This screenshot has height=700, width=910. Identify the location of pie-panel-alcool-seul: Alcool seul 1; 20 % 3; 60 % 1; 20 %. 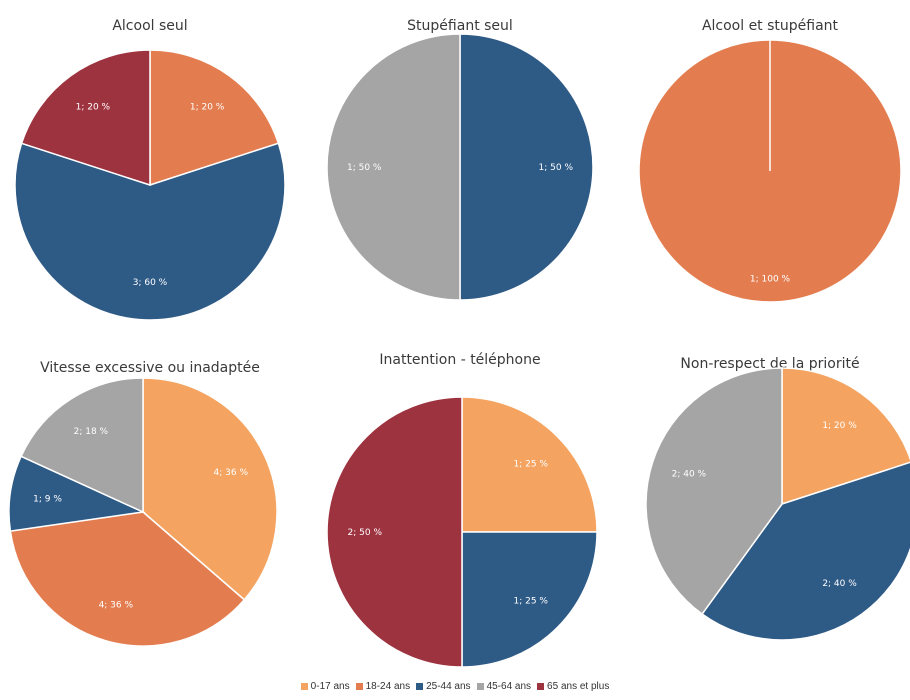
(150, 169).